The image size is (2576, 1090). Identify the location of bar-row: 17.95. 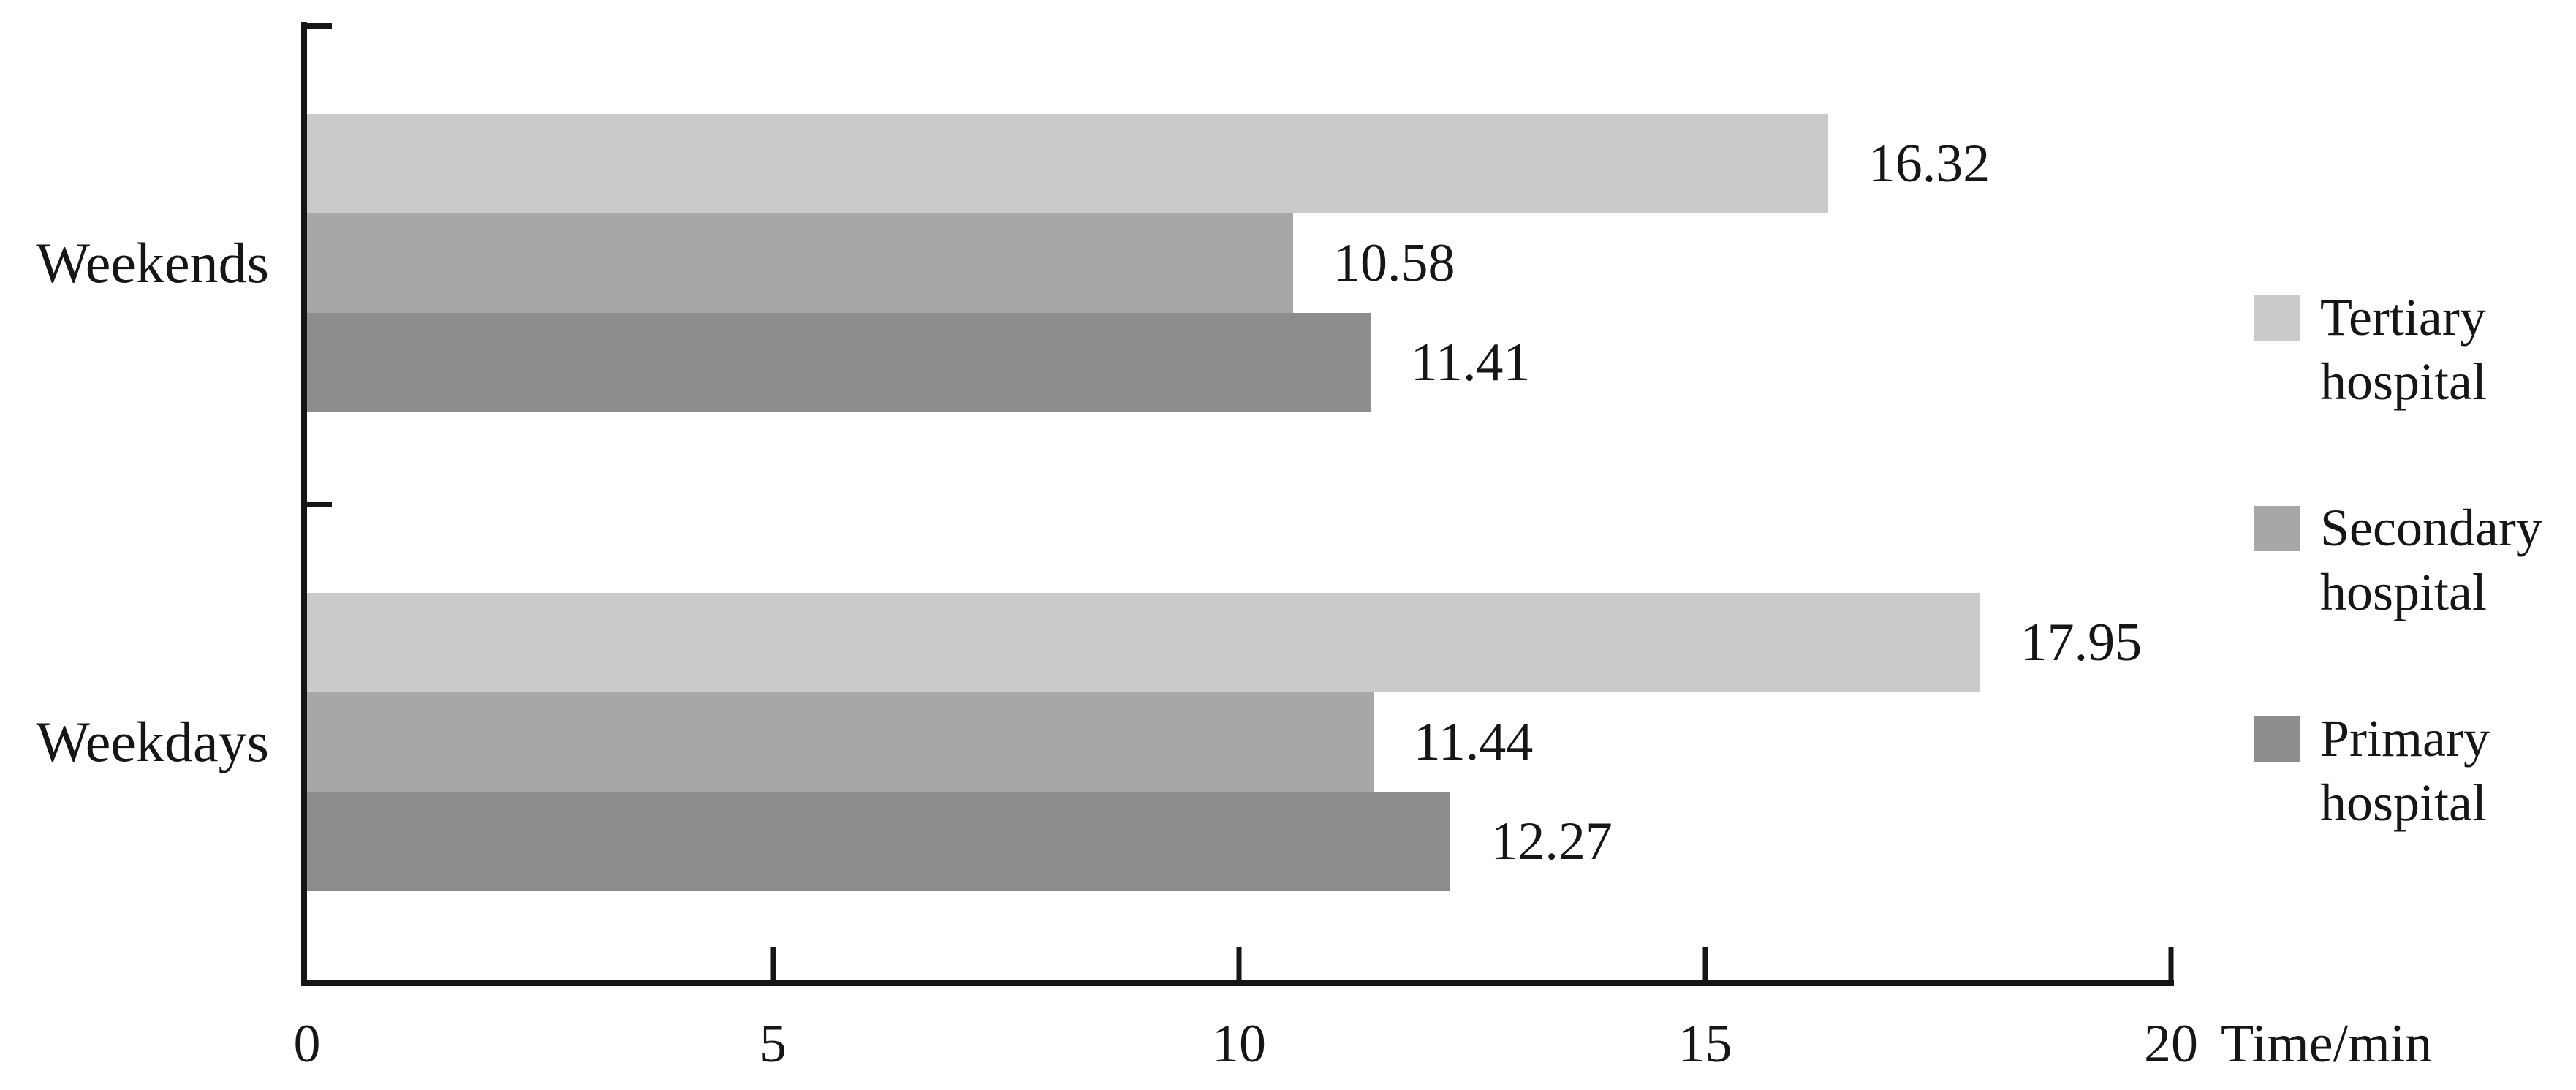
(1239, 642).